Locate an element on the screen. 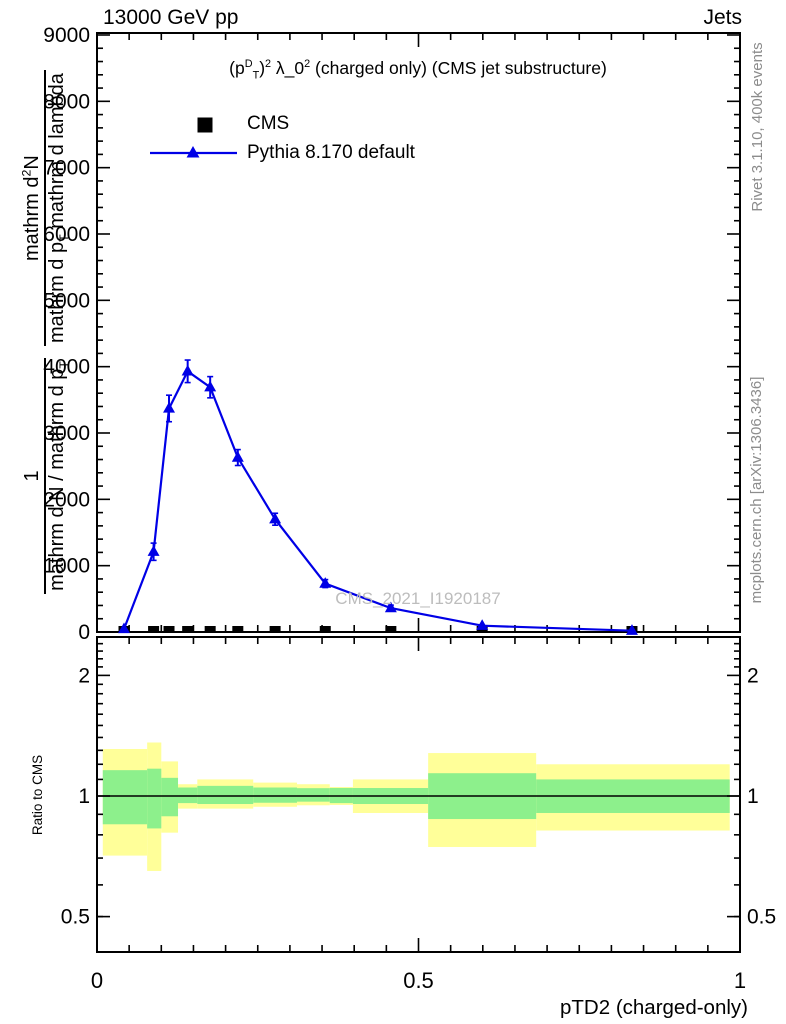 The image size is (786, 1024). main-y-tick-label: 4000 is located at coordinates (66, 367).